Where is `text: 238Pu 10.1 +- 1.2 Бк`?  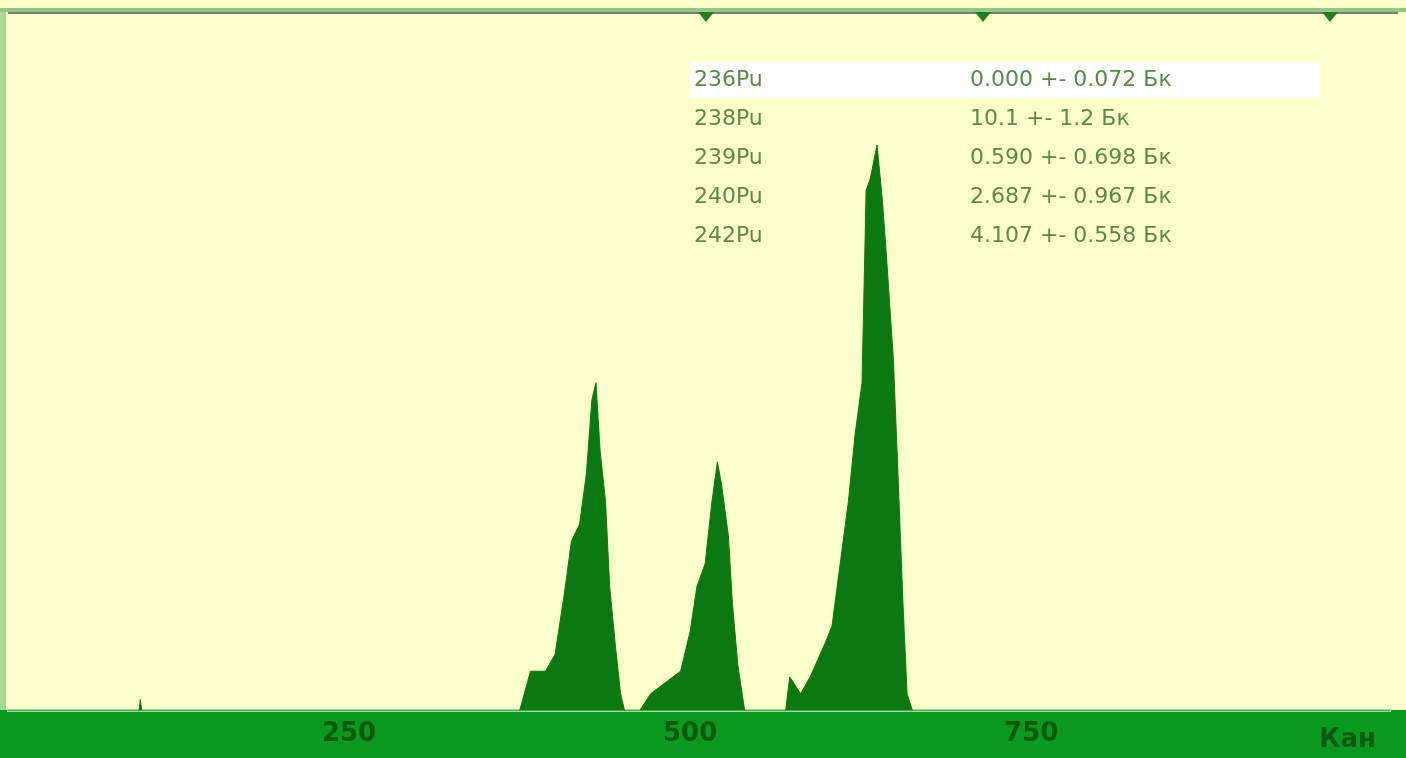
text: 238Pu 10.1 +- 1.2 Бк is located at coordinates (912, 117).